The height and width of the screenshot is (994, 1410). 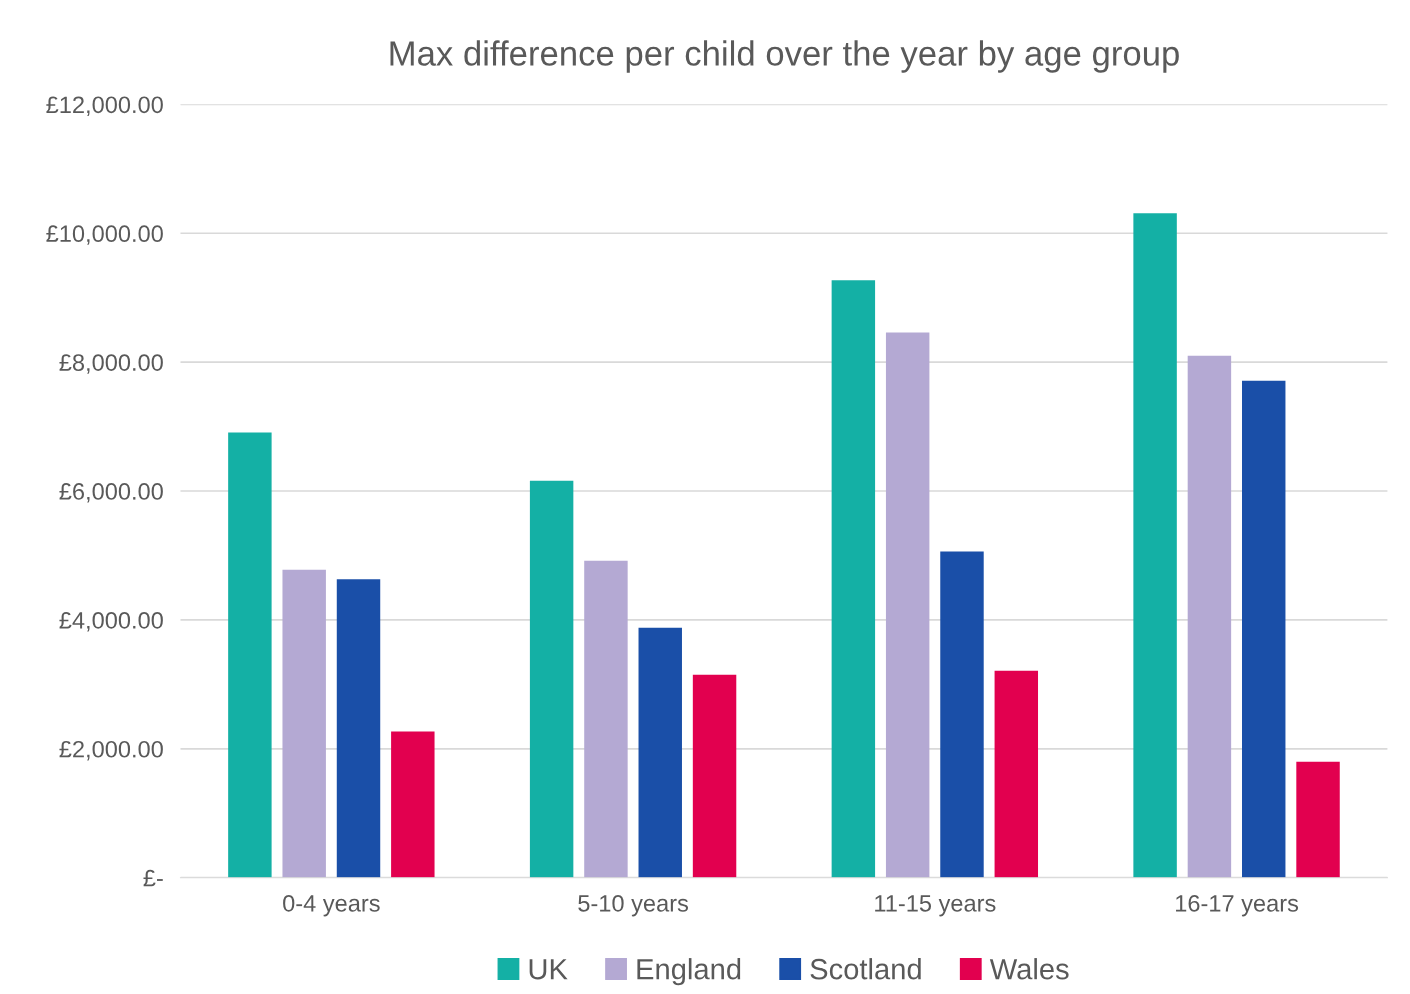 What do you see at coordinates (1237, 905) in the screenshot?
I see `x-tick-label: 16-17 years` at bounding box center [1237, 905].